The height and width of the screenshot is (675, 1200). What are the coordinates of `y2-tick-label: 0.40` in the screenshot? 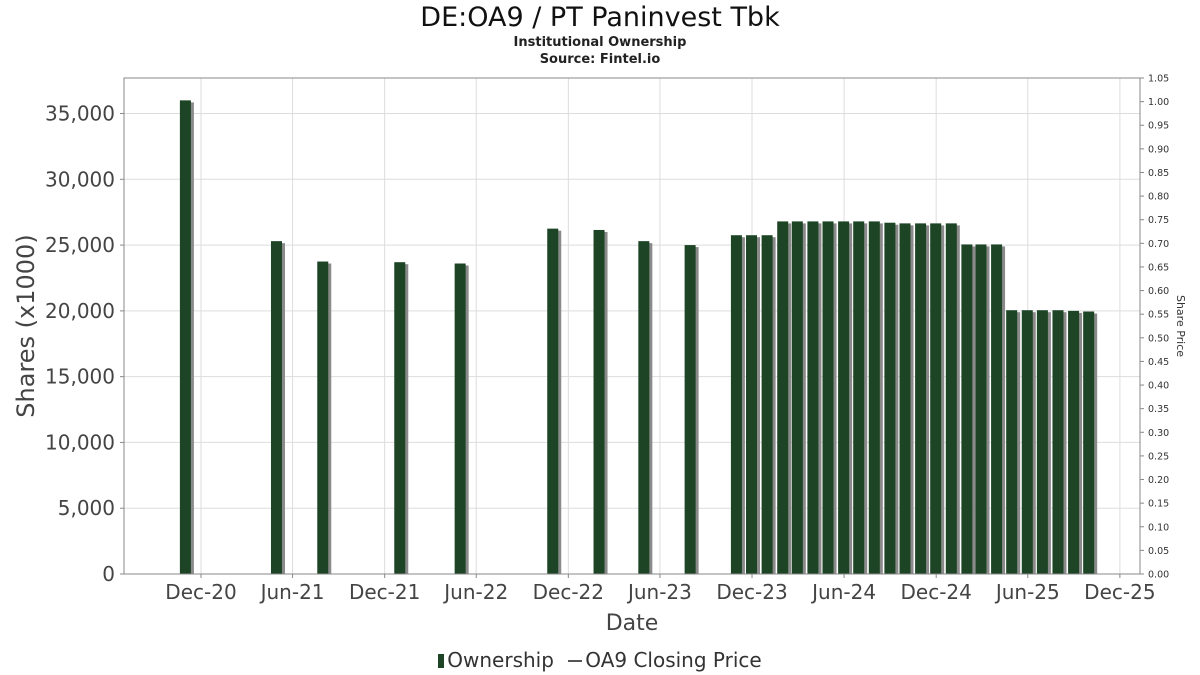 It's located at (1158, 386).